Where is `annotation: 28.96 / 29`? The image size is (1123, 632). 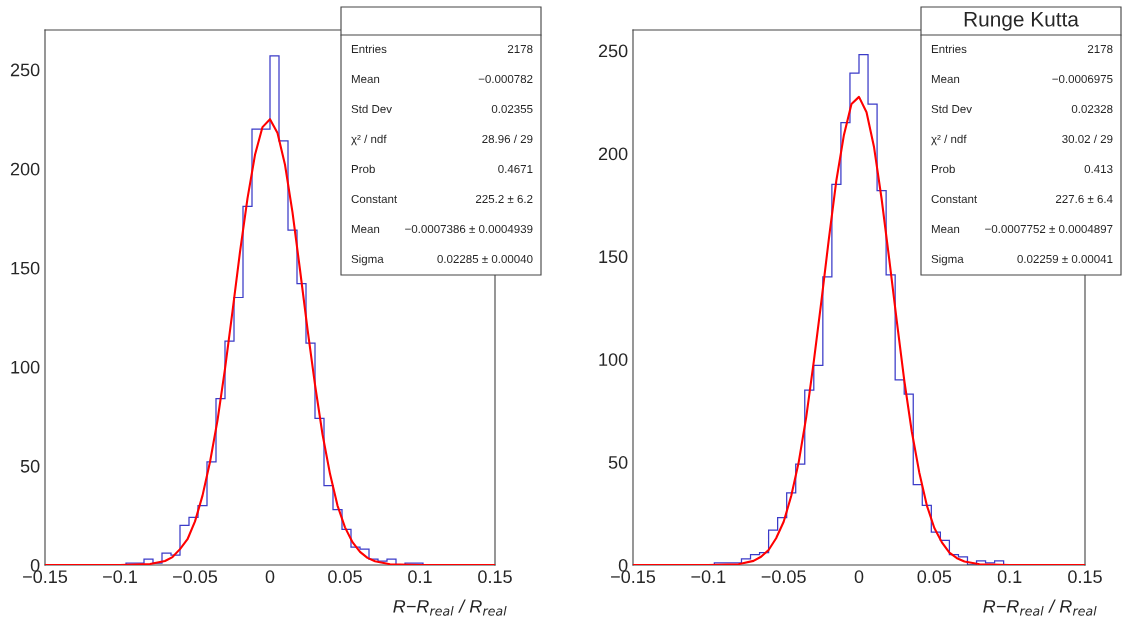 annotation: 28.96 / 29 is located at coordinates (507, 139).